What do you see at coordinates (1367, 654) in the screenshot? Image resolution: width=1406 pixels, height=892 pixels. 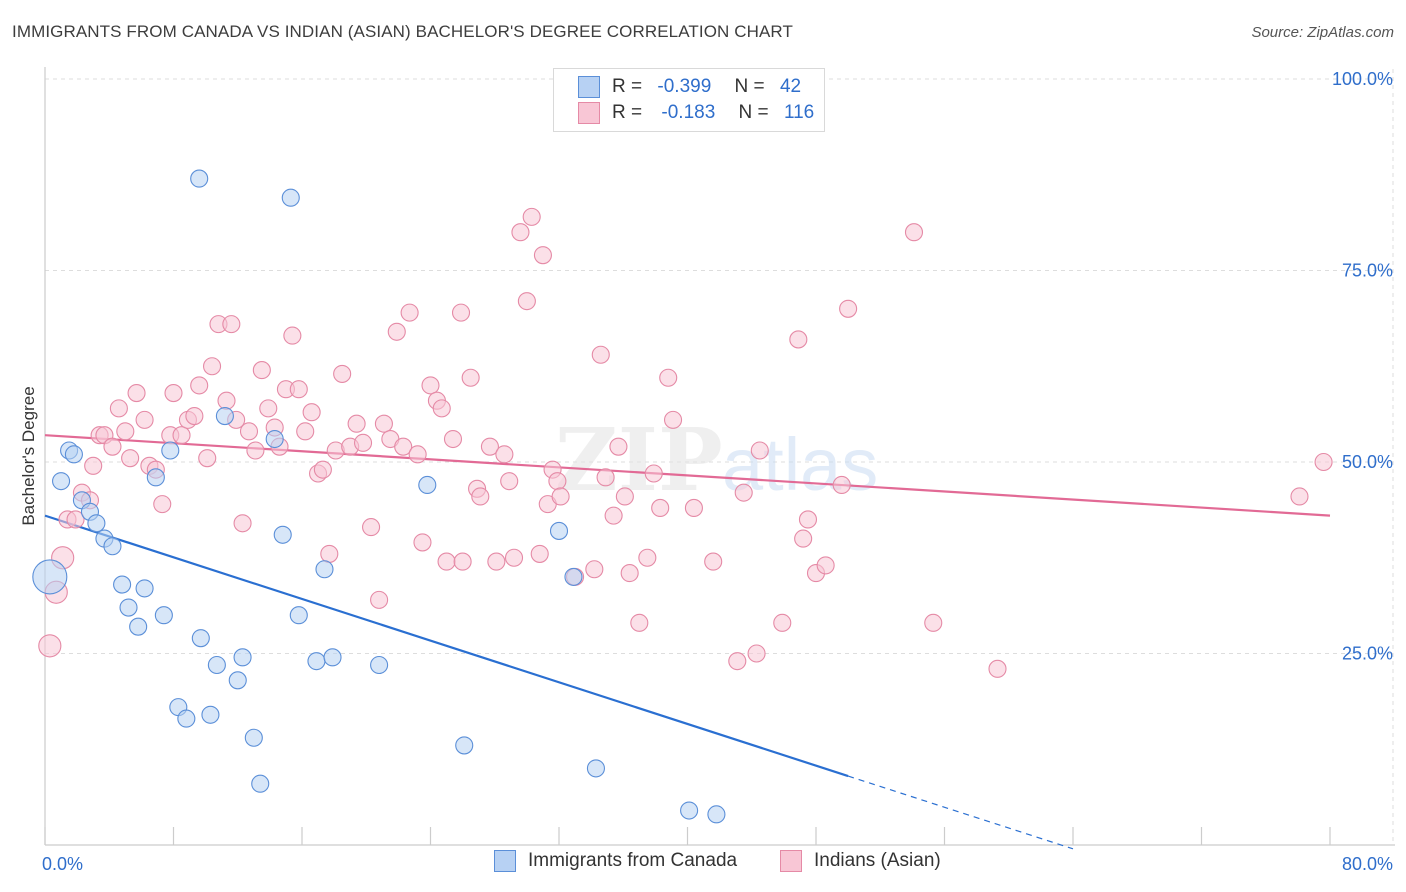 I see `y-tick-label: 25.0%` at bounding box center [1367, 654].